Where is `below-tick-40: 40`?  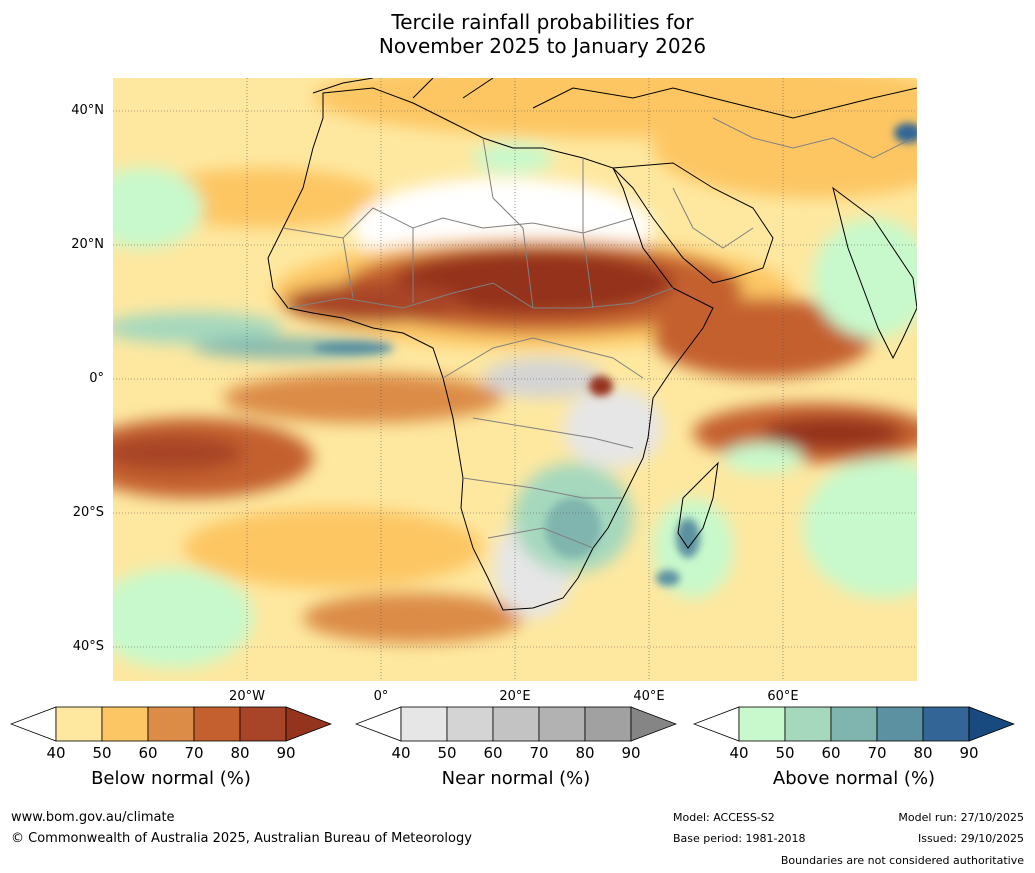
below-tick-40: 40 is located at coordinates (56, 753).